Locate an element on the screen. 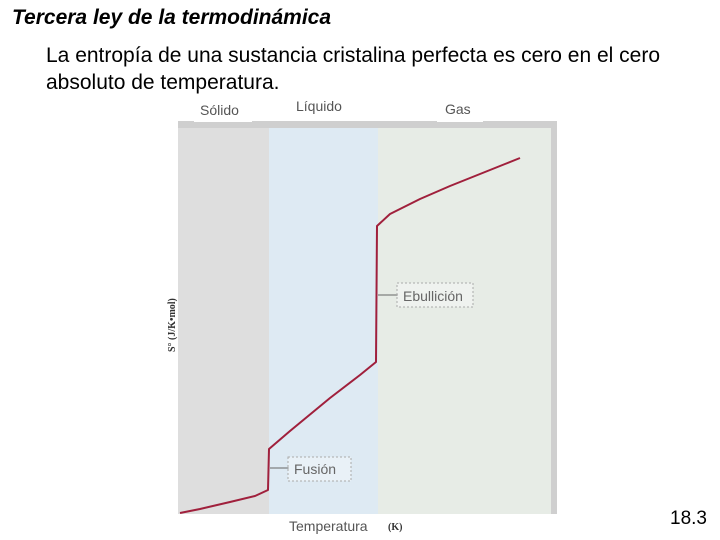 This screenshot has width=720, height=540. slide-number: 18.3 is located at coordinates (688, 518).